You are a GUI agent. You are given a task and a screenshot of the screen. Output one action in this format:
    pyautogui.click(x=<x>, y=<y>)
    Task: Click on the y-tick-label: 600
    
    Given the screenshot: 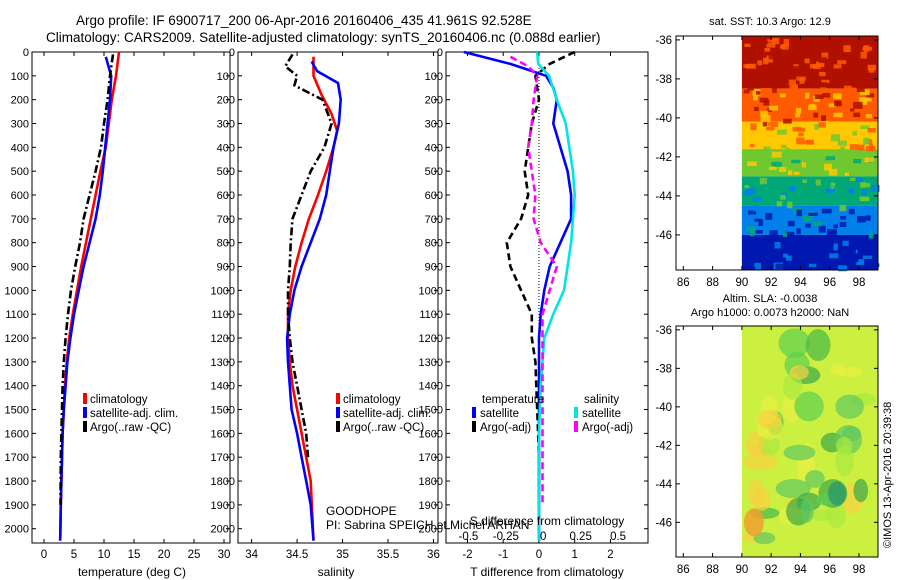 What is the action you would take?
    pyautogui.click(x=226, y=196)
    